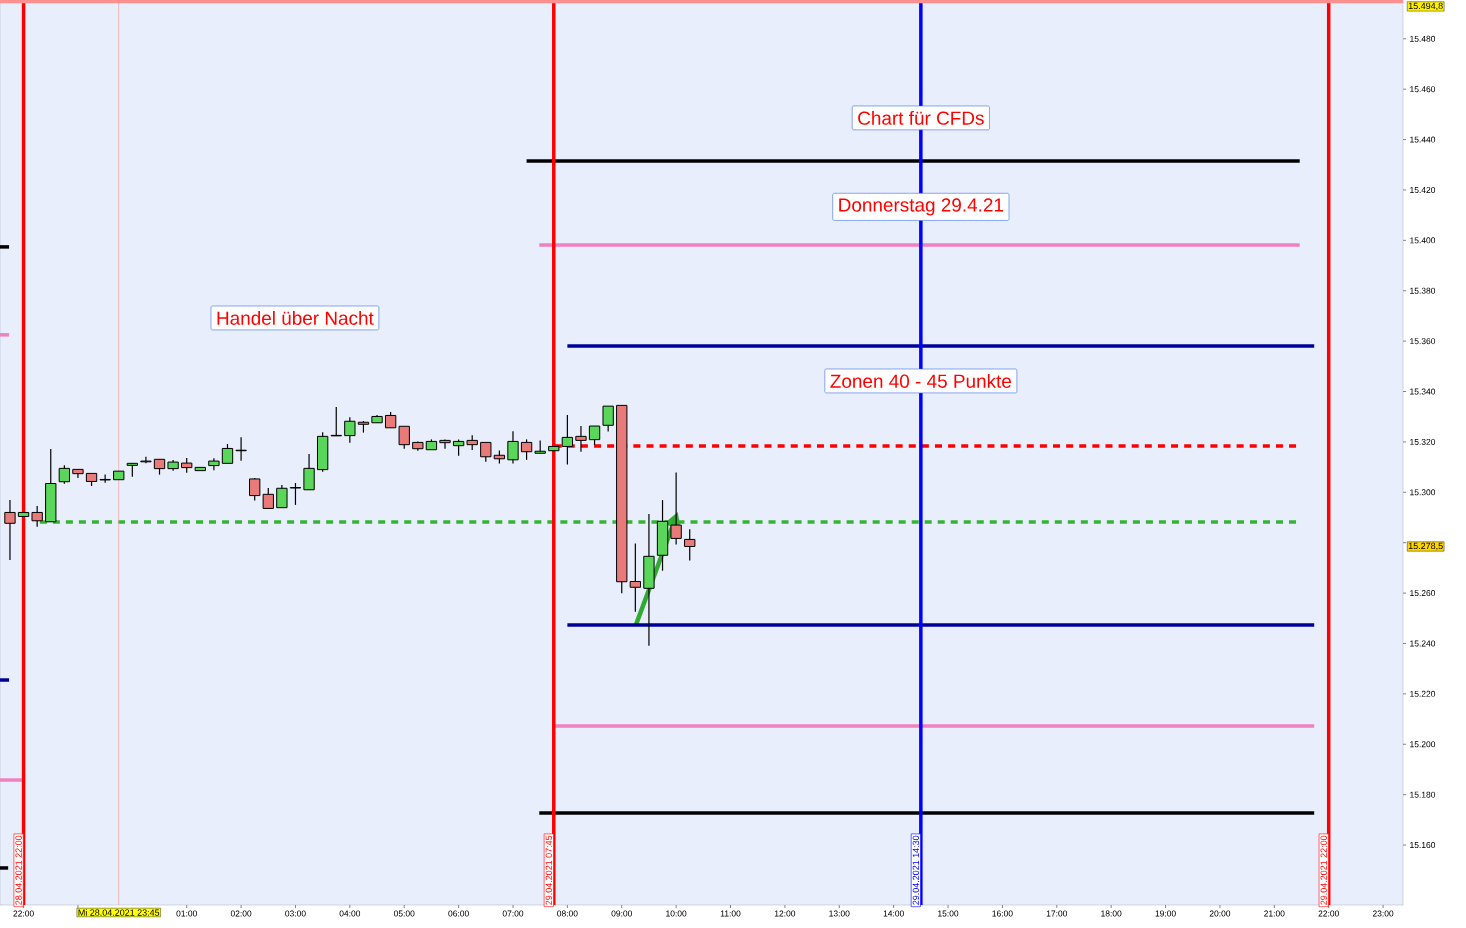 The image size is (1466, 928). Describe the element at coordinates (921, 207) in the screenshot. I see `annotation: Donnerstag 29.4.21` at that location.